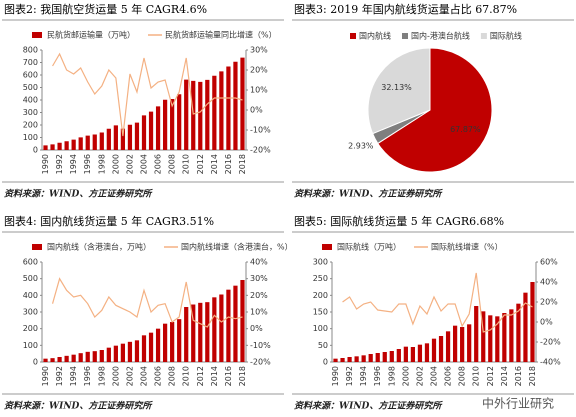  Describe the element at coordinates (440, 36) in the screenshot. I see `legend-label: 国内-港澳台航线` at that location.